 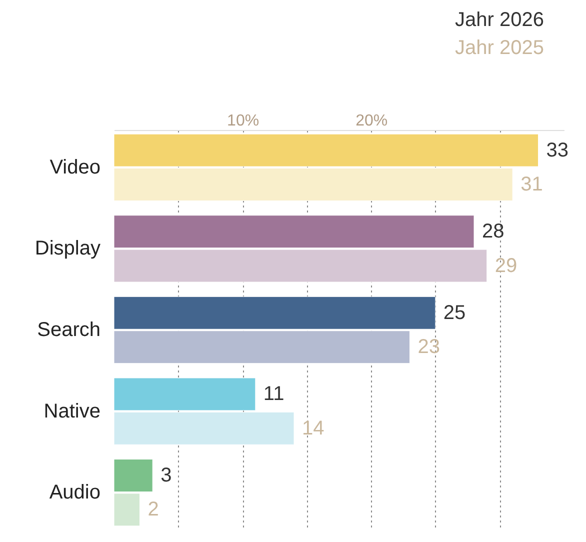 I want to click on data-label: 23, so click(x=429, y=347).